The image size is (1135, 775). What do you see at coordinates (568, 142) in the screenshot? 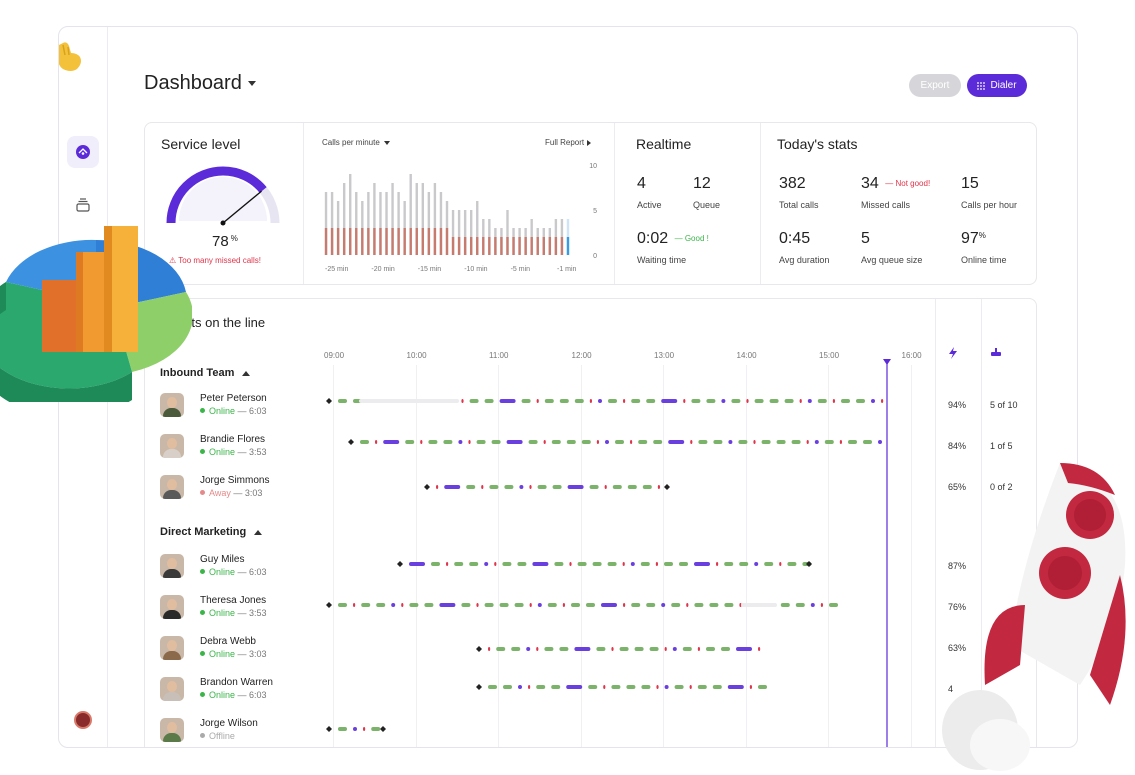
I see `full-report-link: Full Report` at bounding box center [568, 142].